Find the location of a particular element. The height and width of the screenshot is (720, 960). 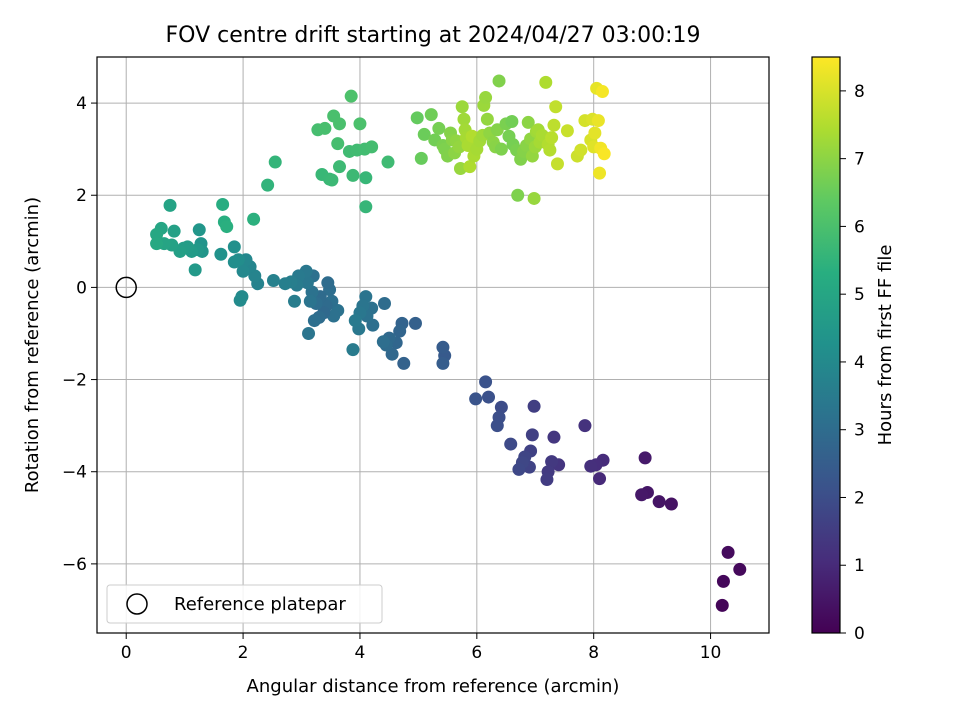

legend-box is located at coordinates (244, 604).